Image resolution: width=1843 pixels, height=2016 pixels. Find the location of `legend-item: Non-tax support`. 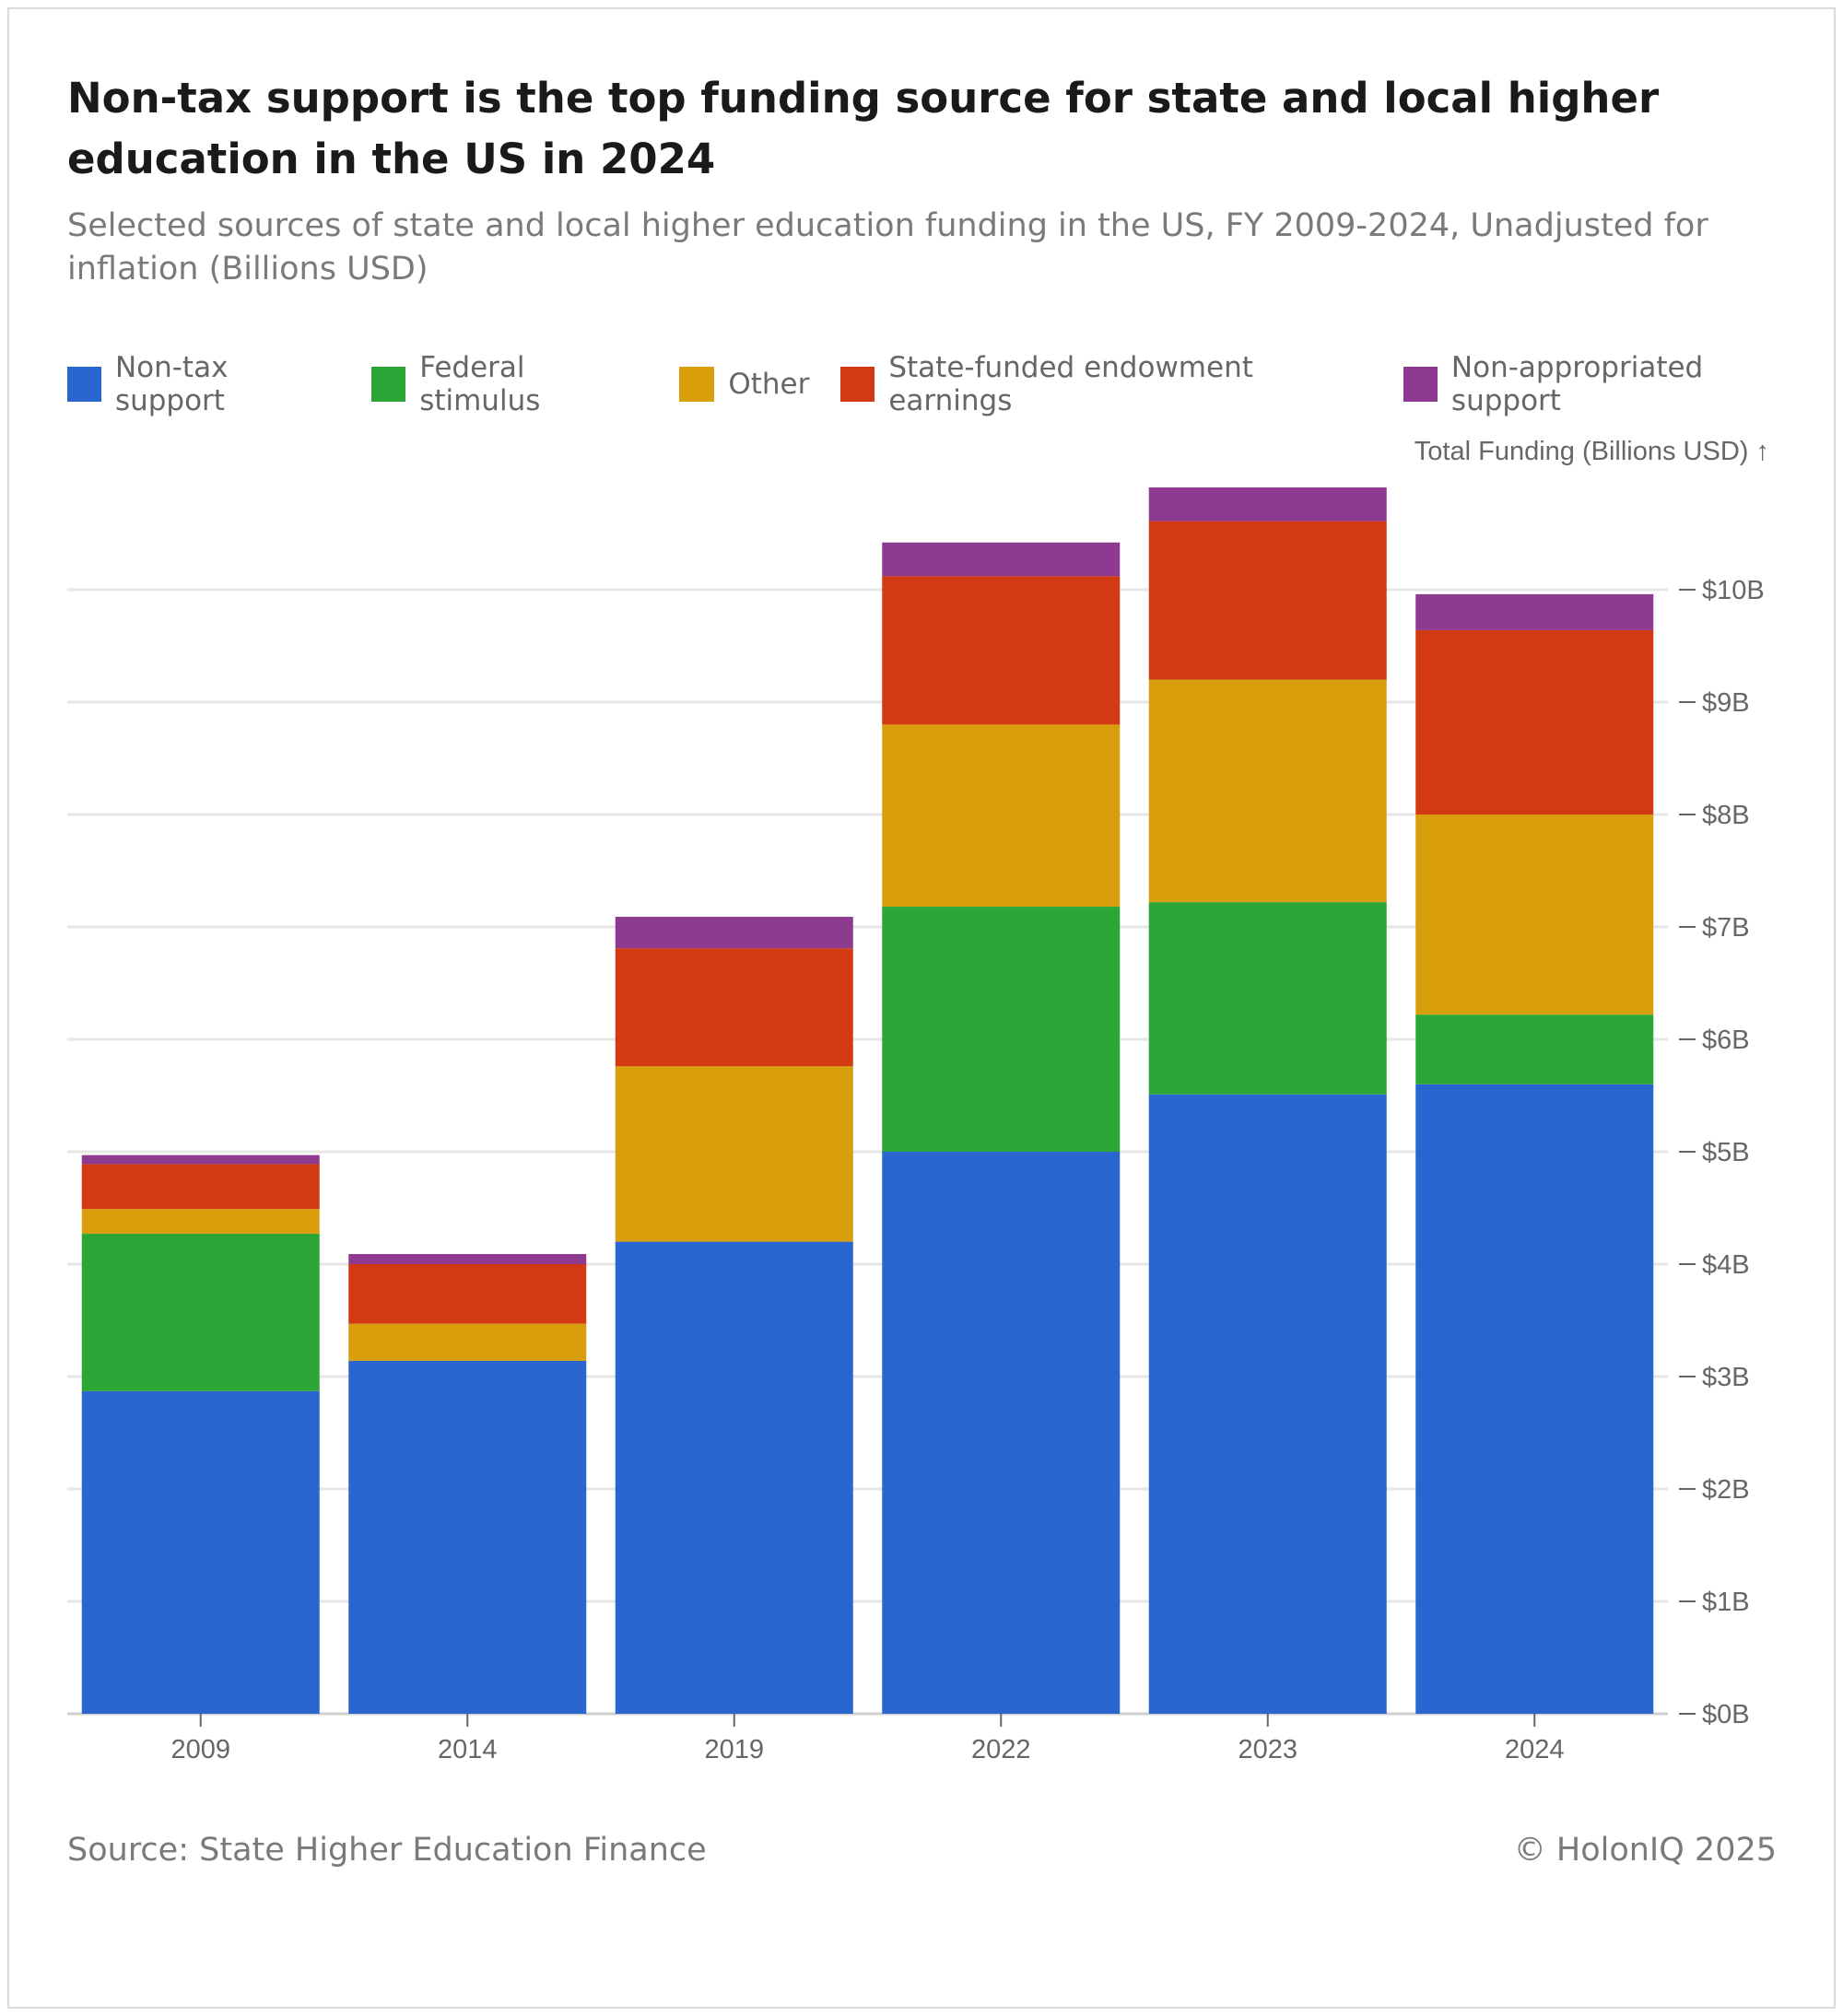

legend-item: Non-tax support is located at coordinates (203, 384).